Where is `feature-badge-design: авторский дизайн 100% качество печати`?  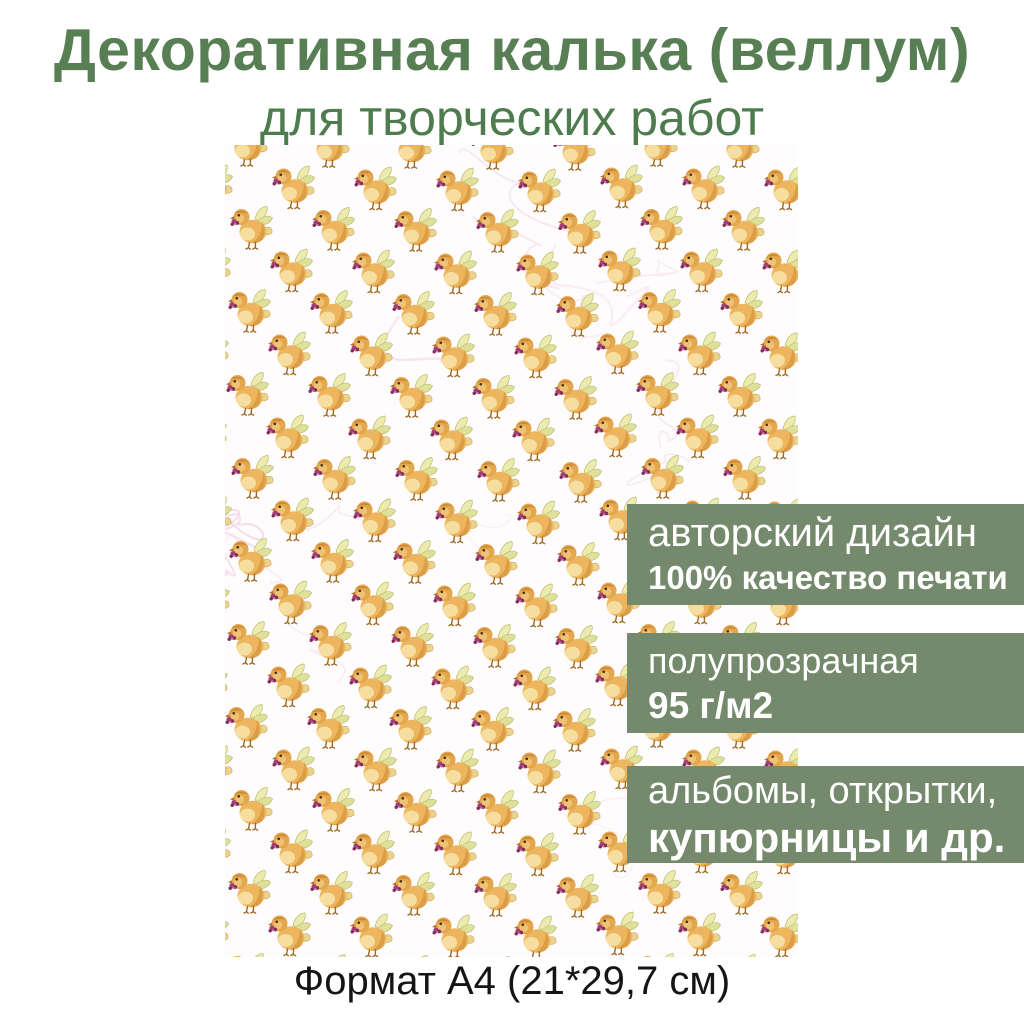
feature-badge-design: авторский дизайн 100% качество печати is located at coordinates (825, 554).